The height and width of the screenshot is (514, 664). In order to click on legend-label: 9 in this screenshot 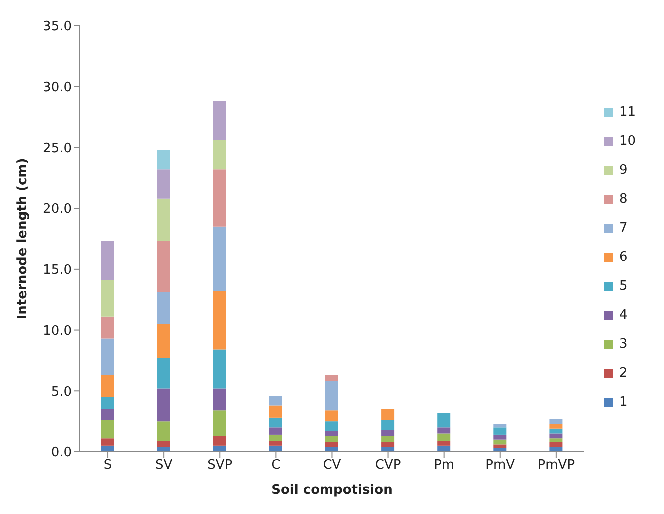, I will do `click(623, 170)`.